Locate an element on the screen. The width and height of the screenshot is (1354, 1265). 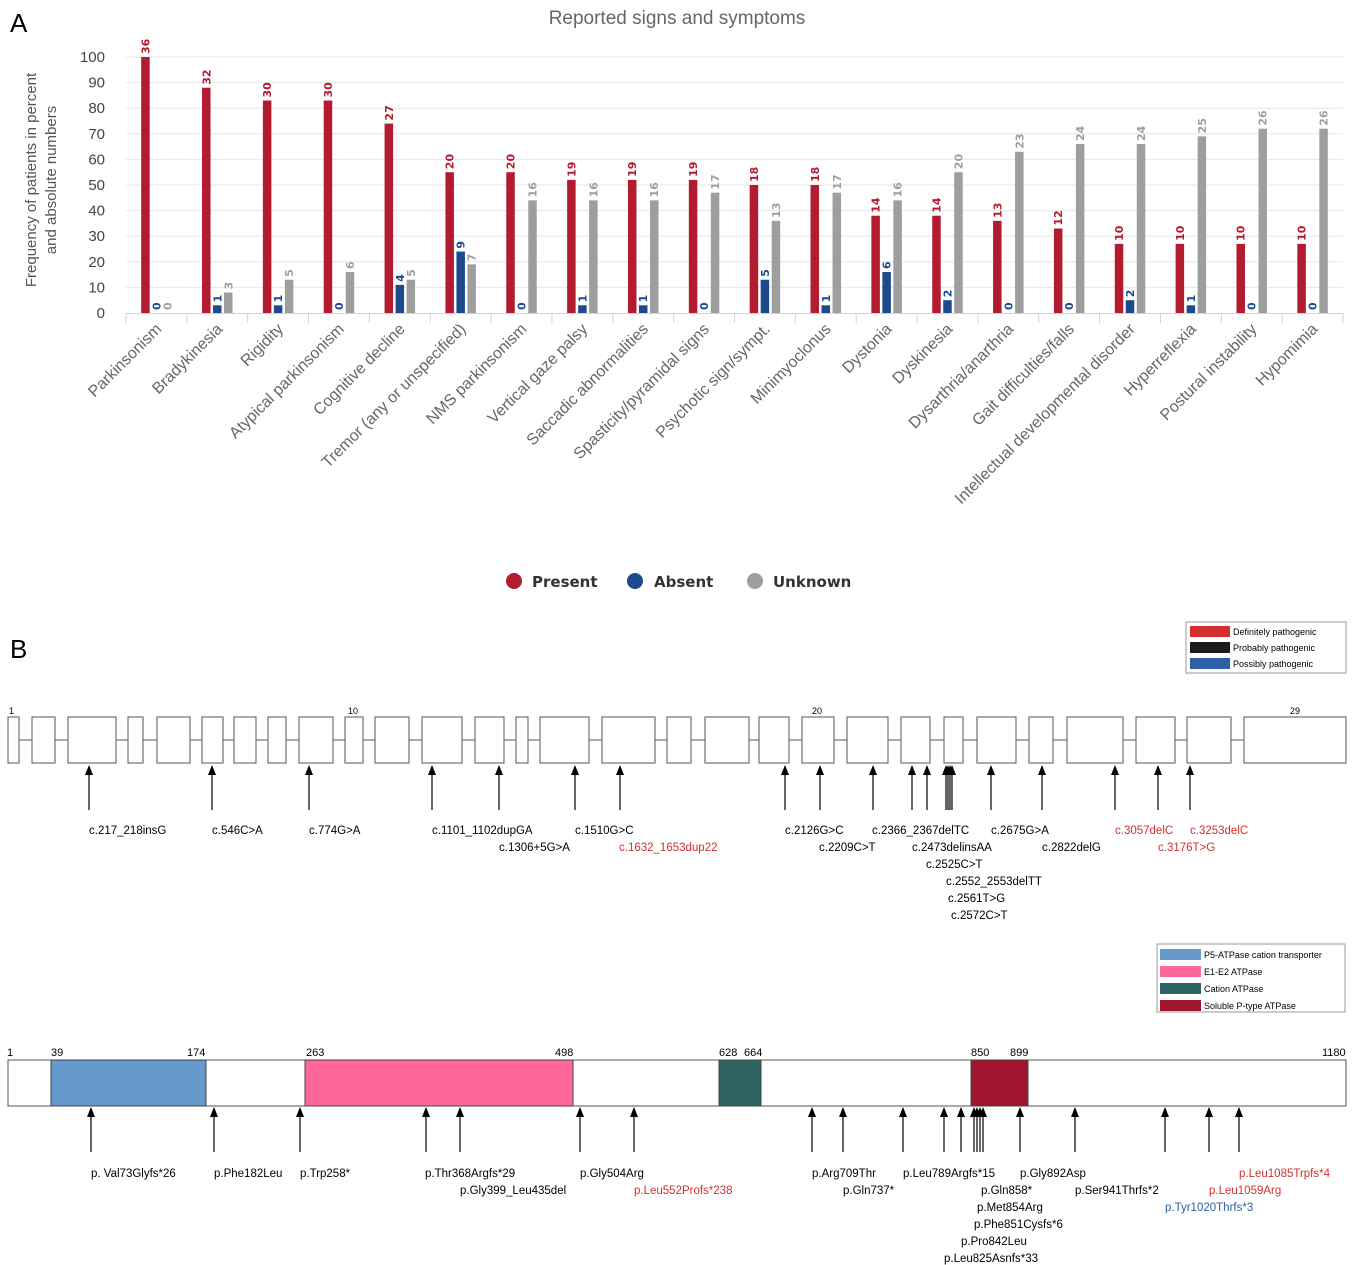
y-tick-labels: 0 10 20 30 40 50 60 70 80 90 100 is located at coordinates (92, 185).